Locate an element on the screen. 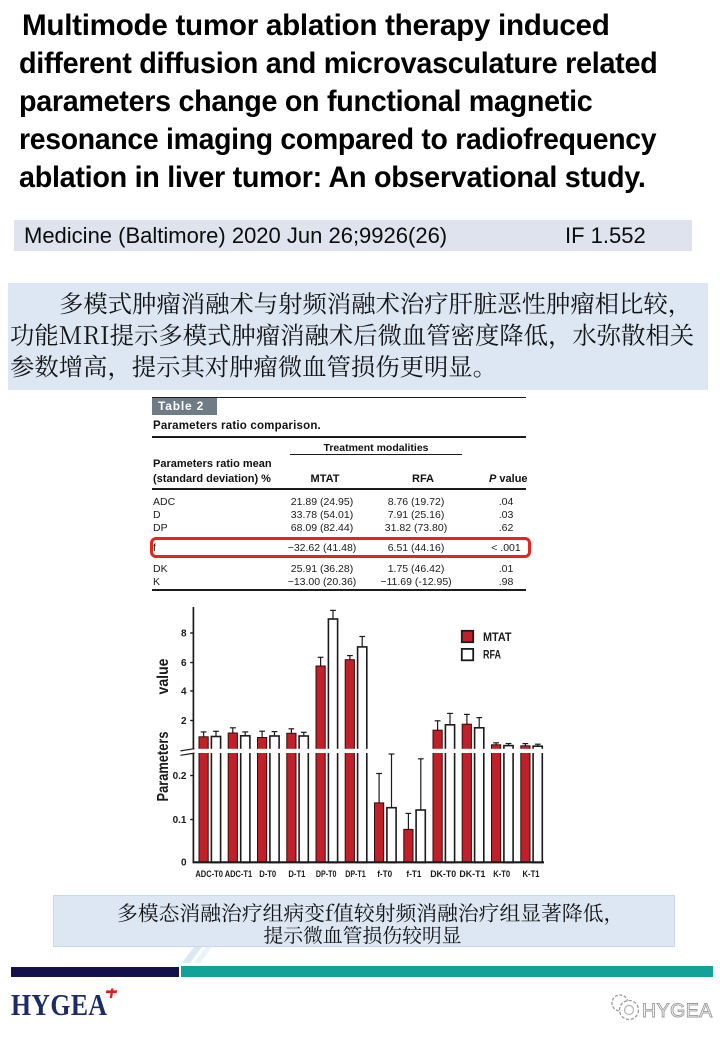 This screenshot has height=1040, width=720. svg-text: Parameters is located at coordinates (163, 766).